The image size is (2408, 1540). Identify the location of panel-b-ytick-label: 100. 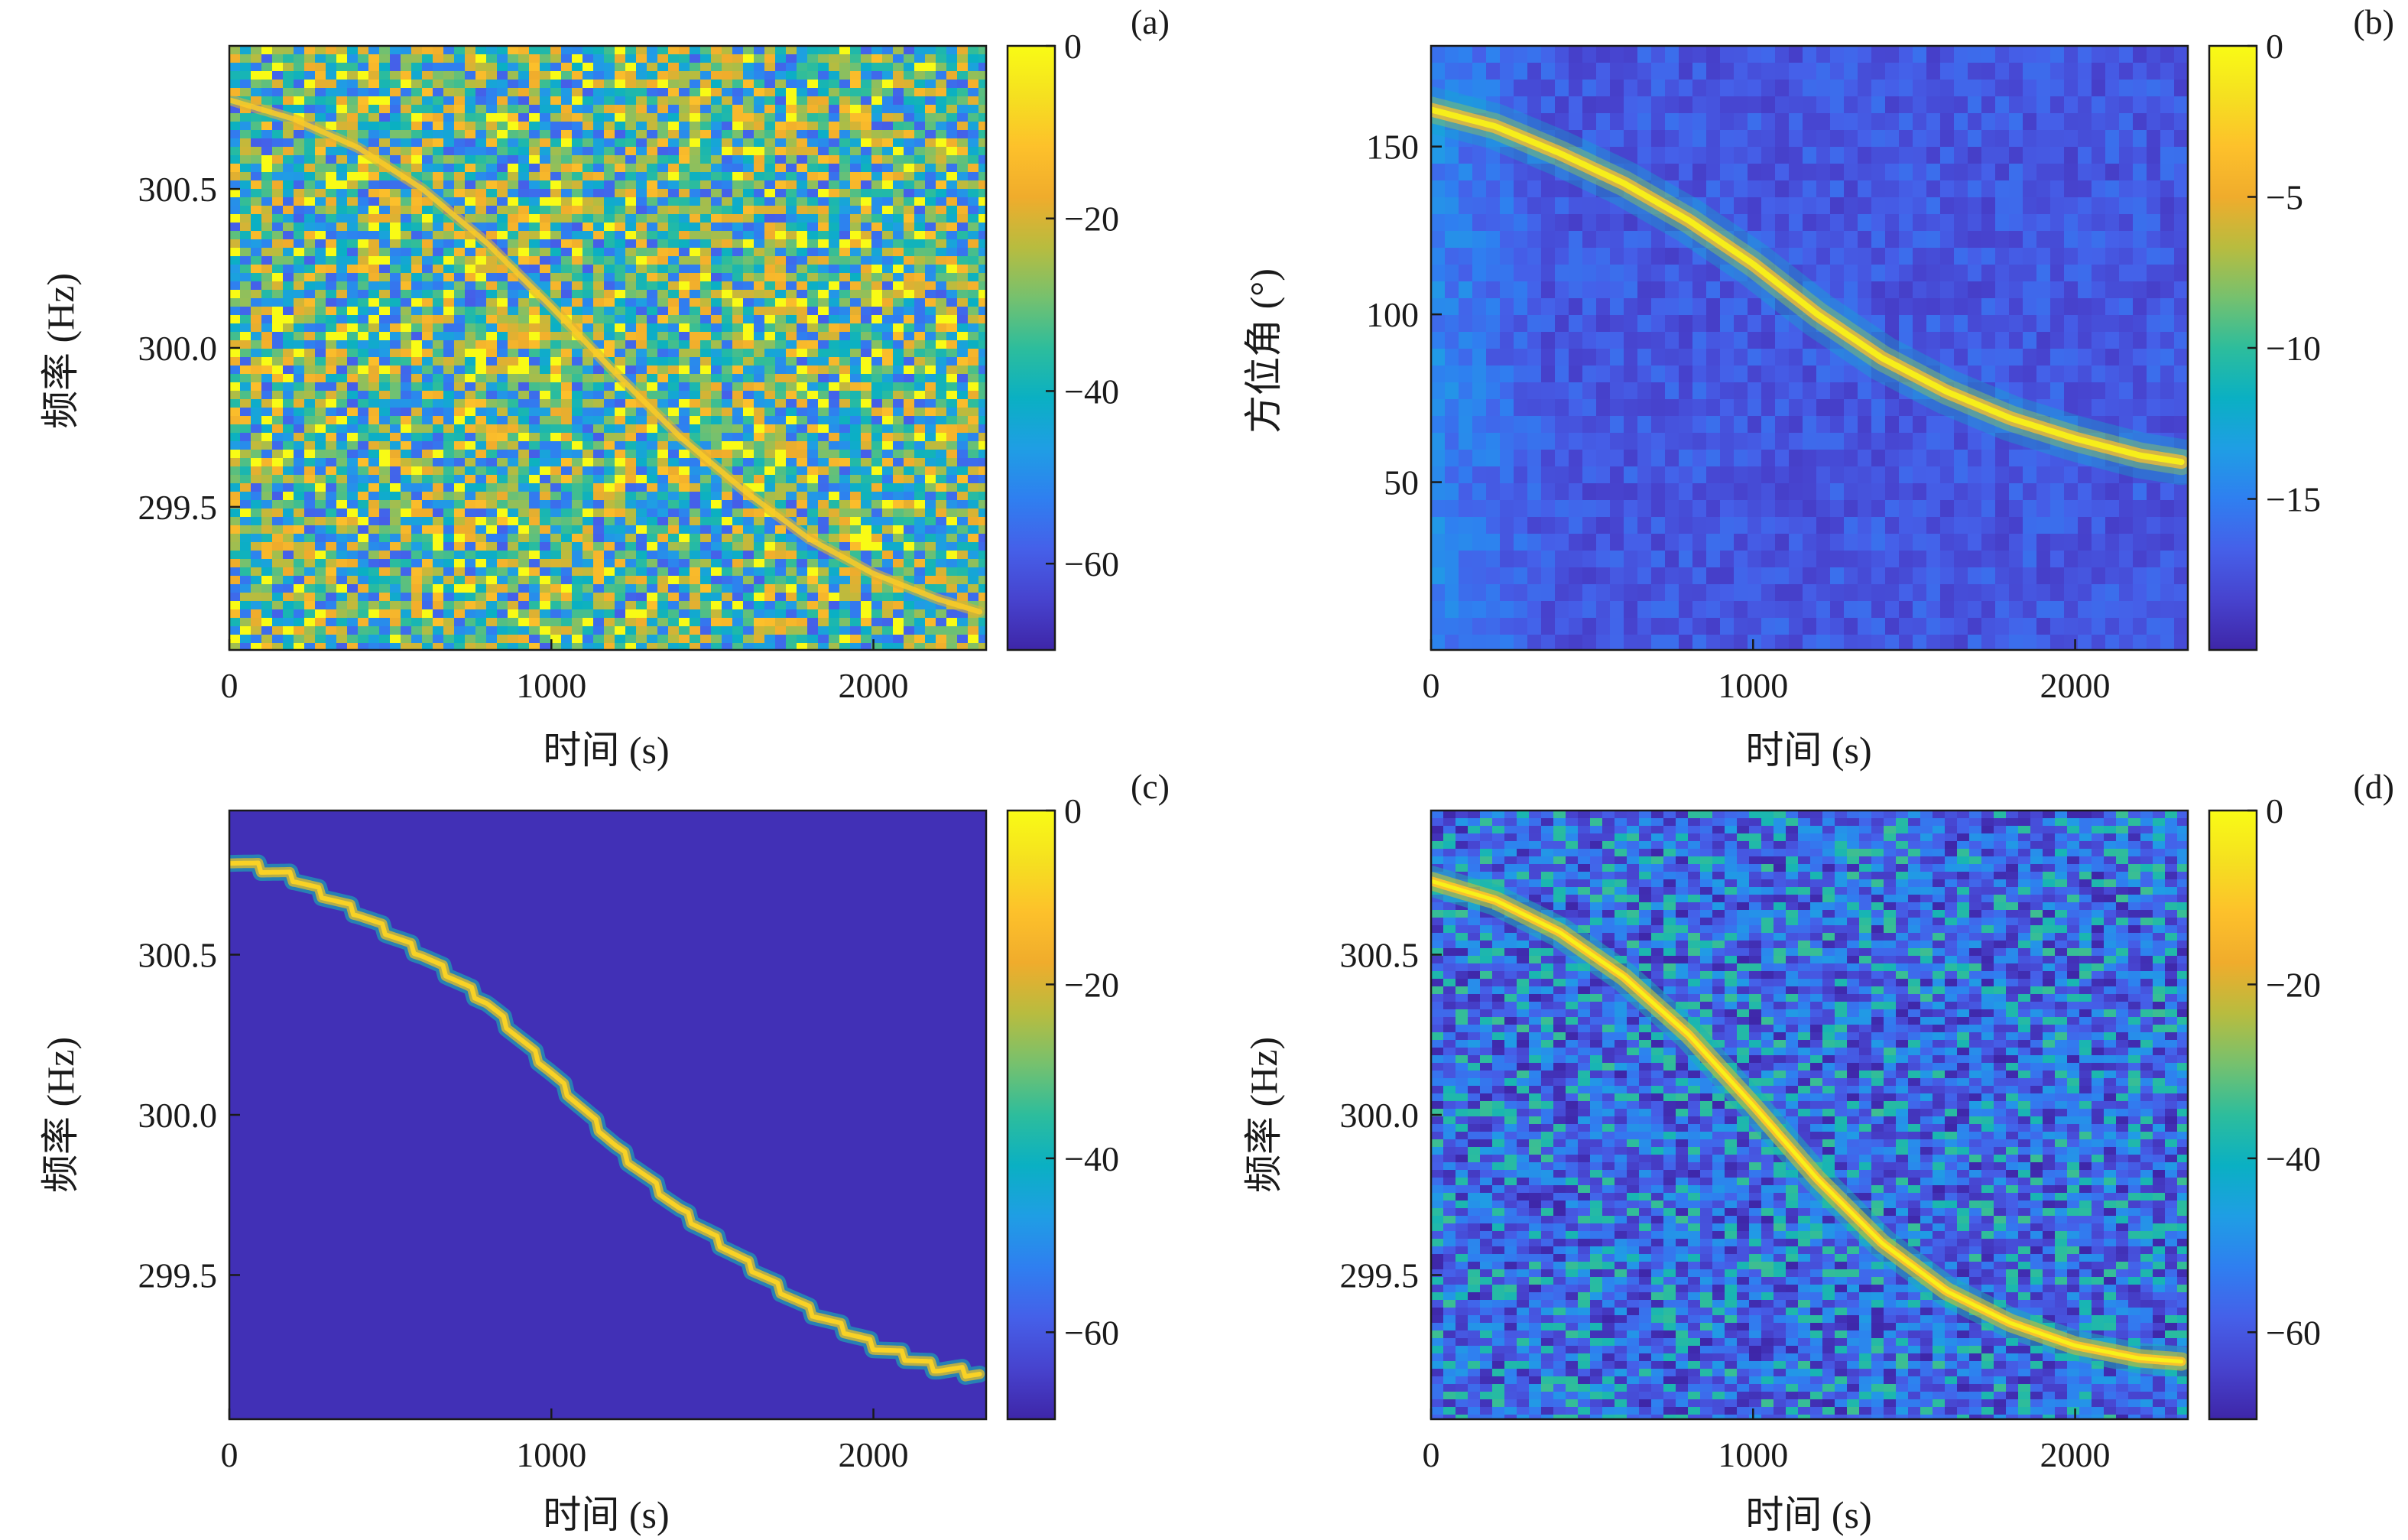
(1393, 314).